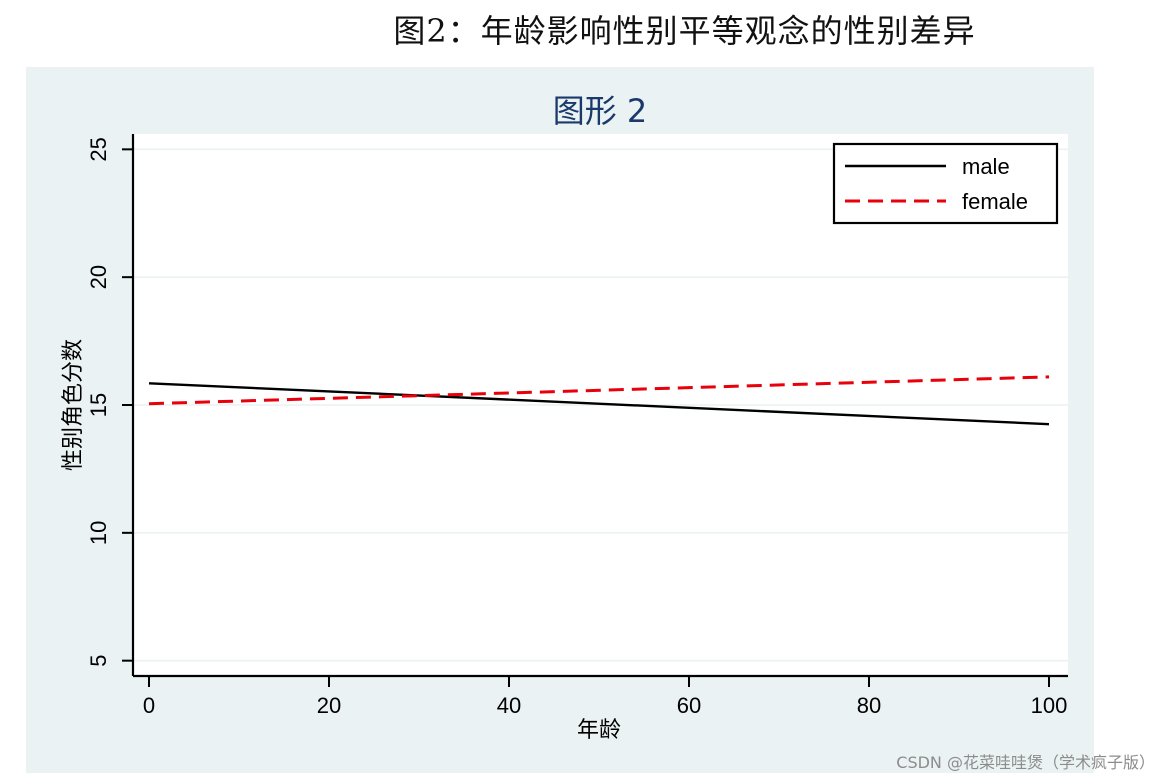  I want to click on y-tick-label-25: 25, so click(98, 149).